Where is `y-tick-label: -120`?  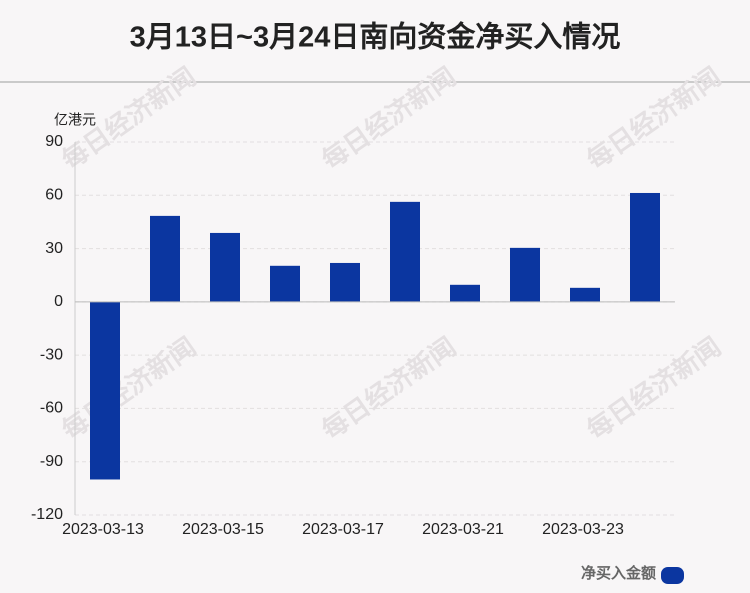
y-tick-label: -120 is located at coordinates (47, 514).